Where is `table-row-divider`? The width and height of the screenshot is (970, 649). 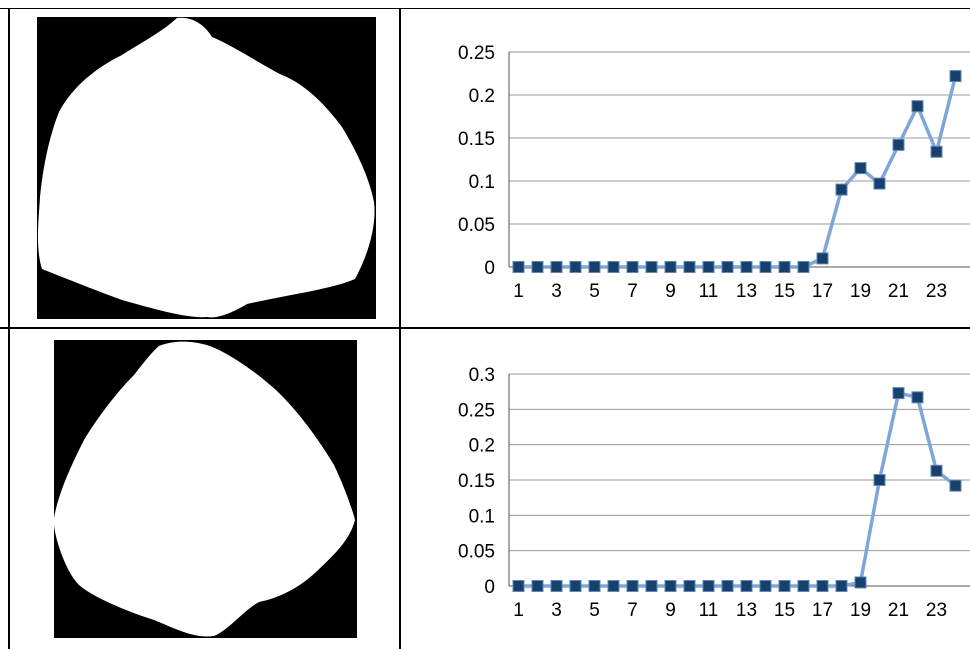 table-row-divider is located at coordinates (485, 328).